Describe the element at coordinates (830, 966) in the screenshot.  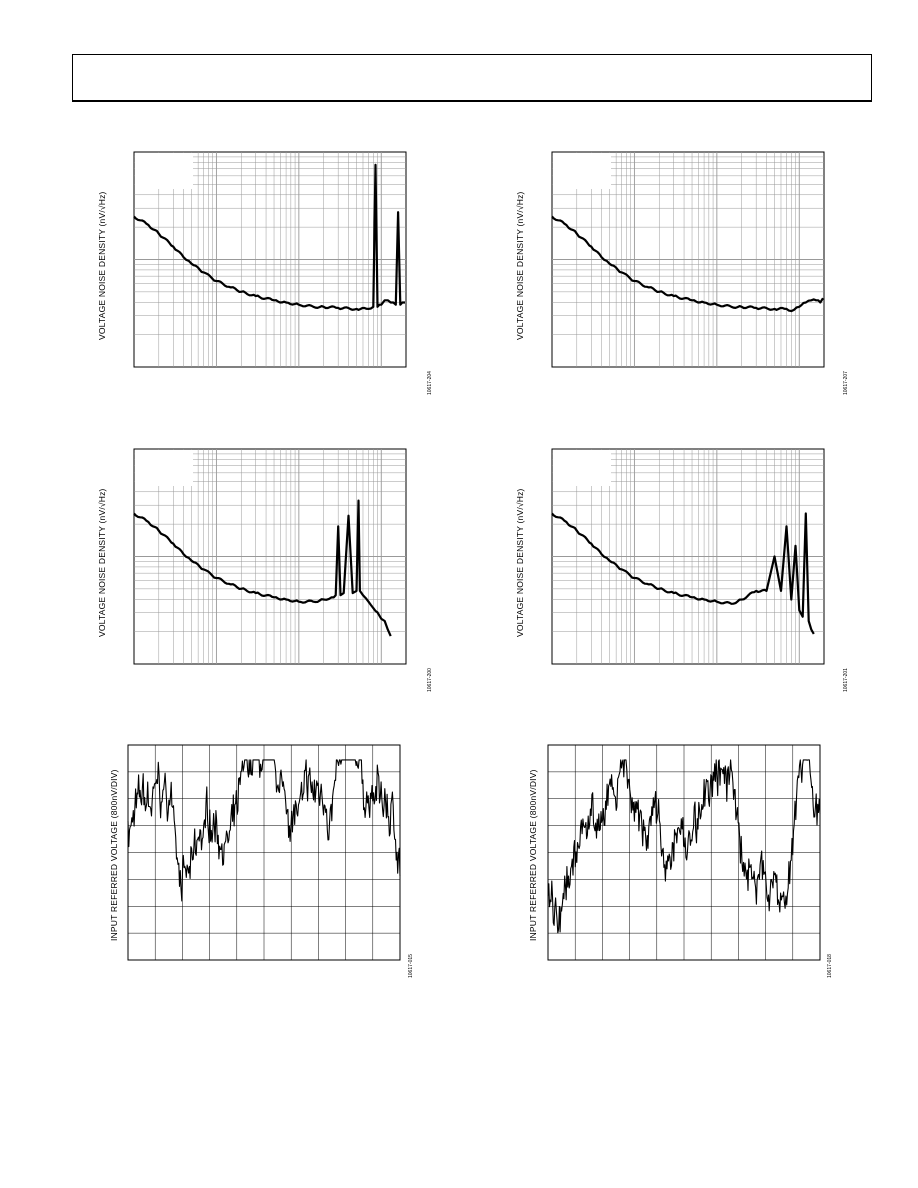
I see `figure-id: 10617-018` at that location.